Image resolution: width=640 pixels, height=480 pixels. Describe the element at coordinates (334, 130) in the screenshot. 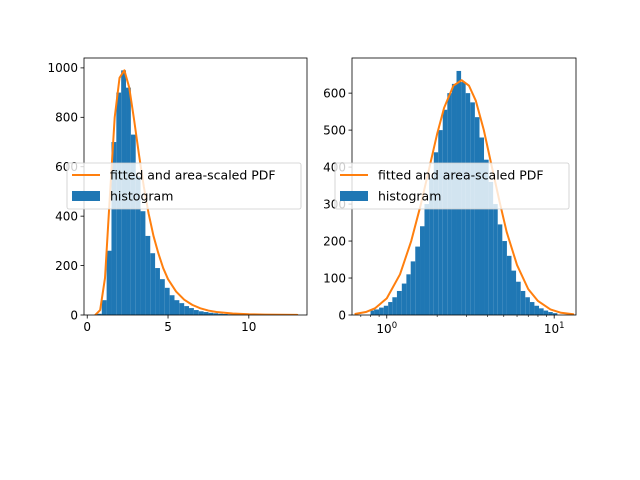

I see `y-tick-label: 500` at that location.